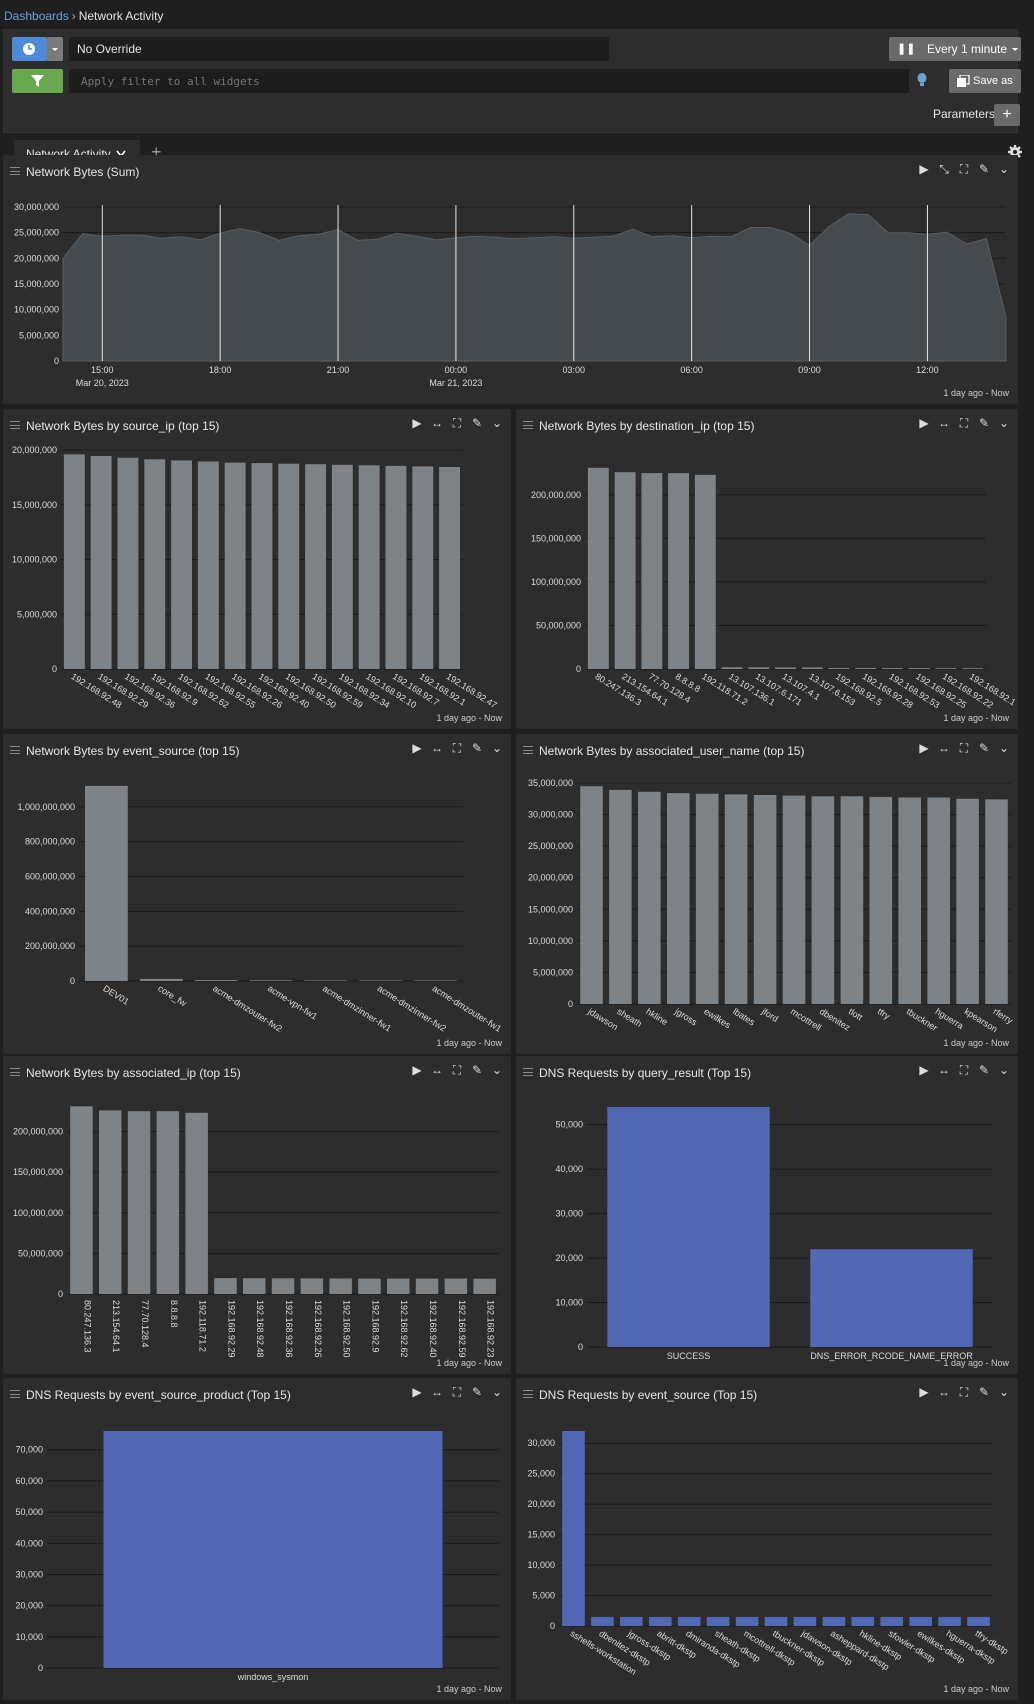 This screenshot has width=1034, height=1704. What do you see at coordinates (55, 49) in the screenshot?
I see `time-range-dropdown` at bounding box center [55, 49].